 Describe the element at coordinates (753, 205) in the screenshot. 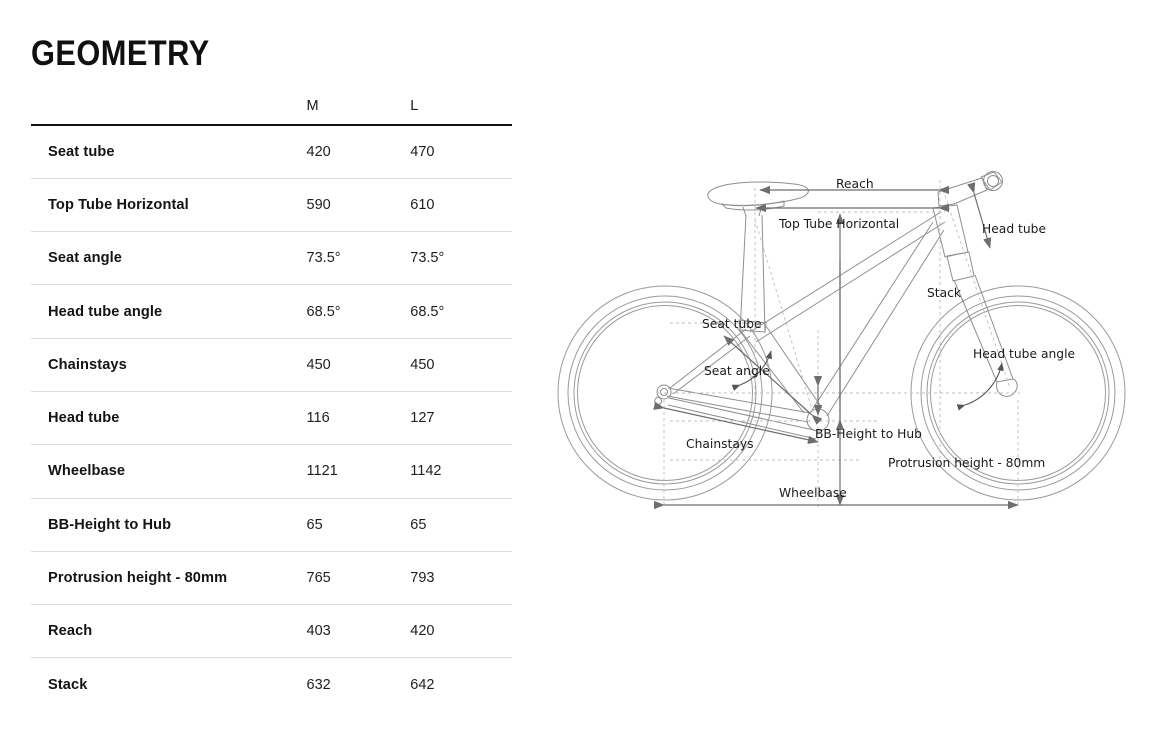

I see `saddle-underside` at that location.